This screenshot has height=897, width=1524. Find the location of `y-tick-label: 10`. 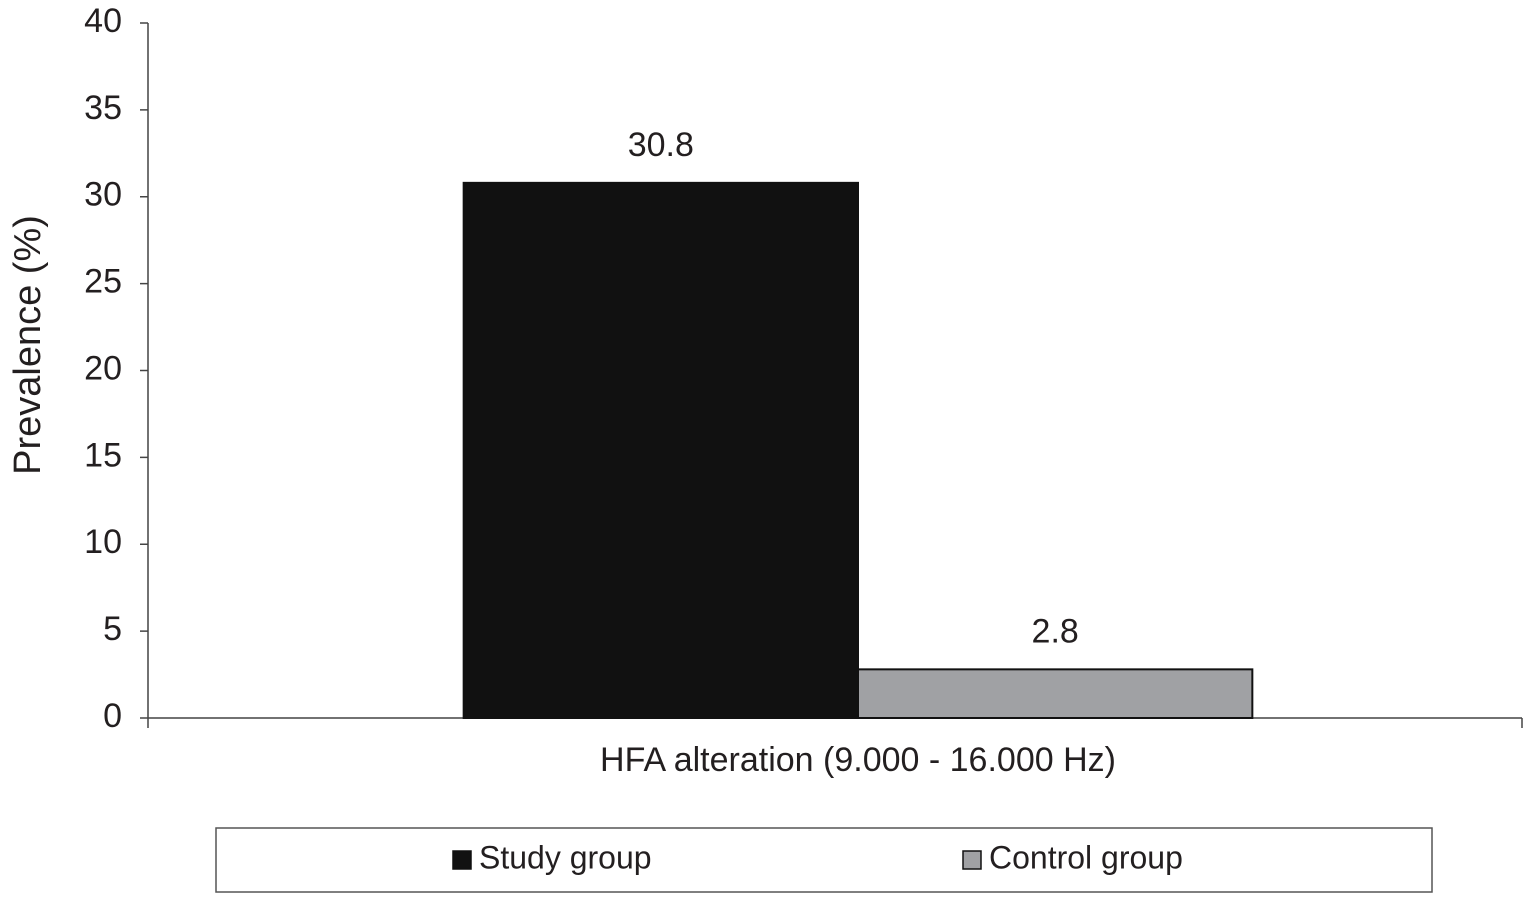

y-tick-label: 10 is located at coordinates (103, 542).